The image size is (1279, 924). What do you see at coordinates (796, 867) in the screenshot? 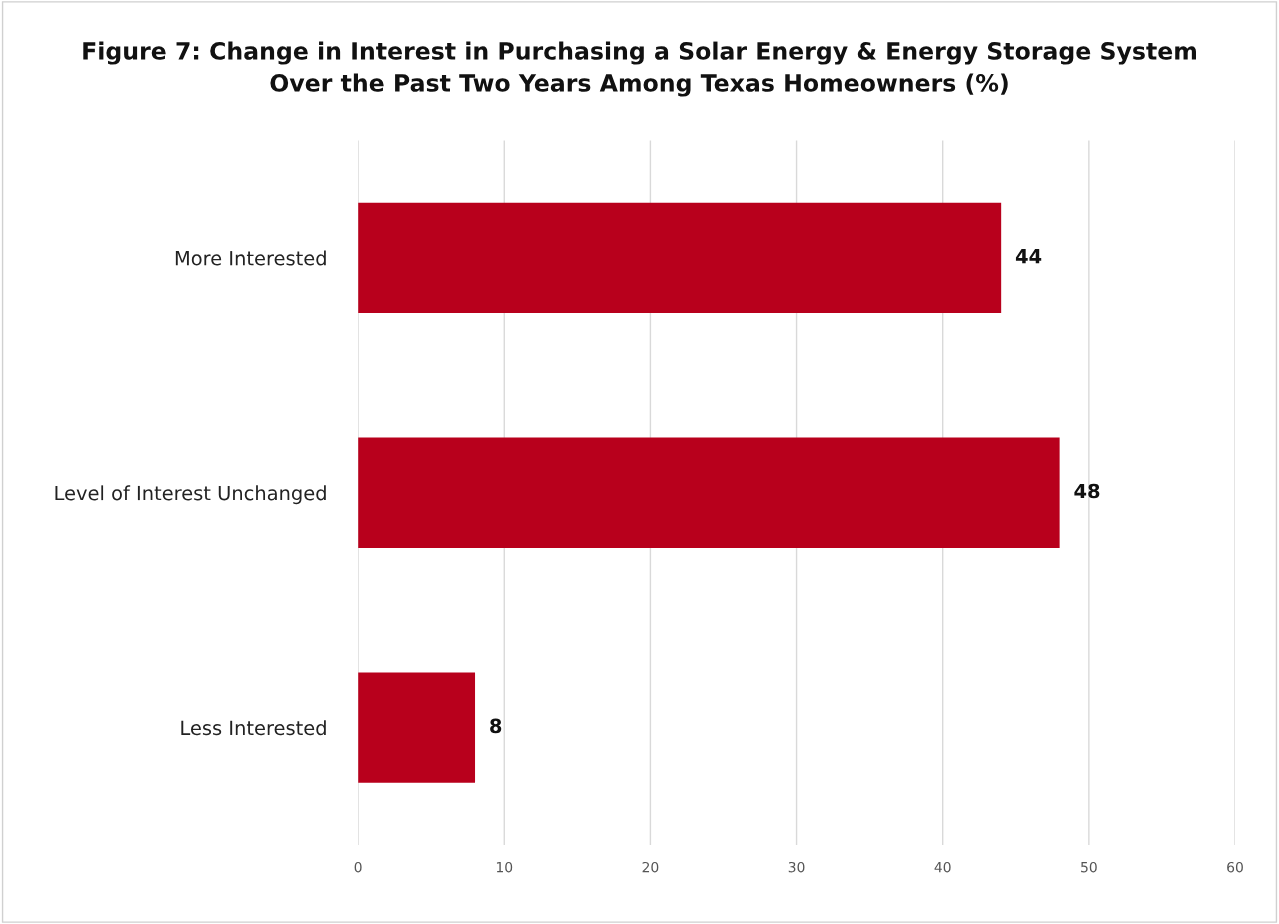
I see `x-tick-label: 30` at bounding box center [796, 867].